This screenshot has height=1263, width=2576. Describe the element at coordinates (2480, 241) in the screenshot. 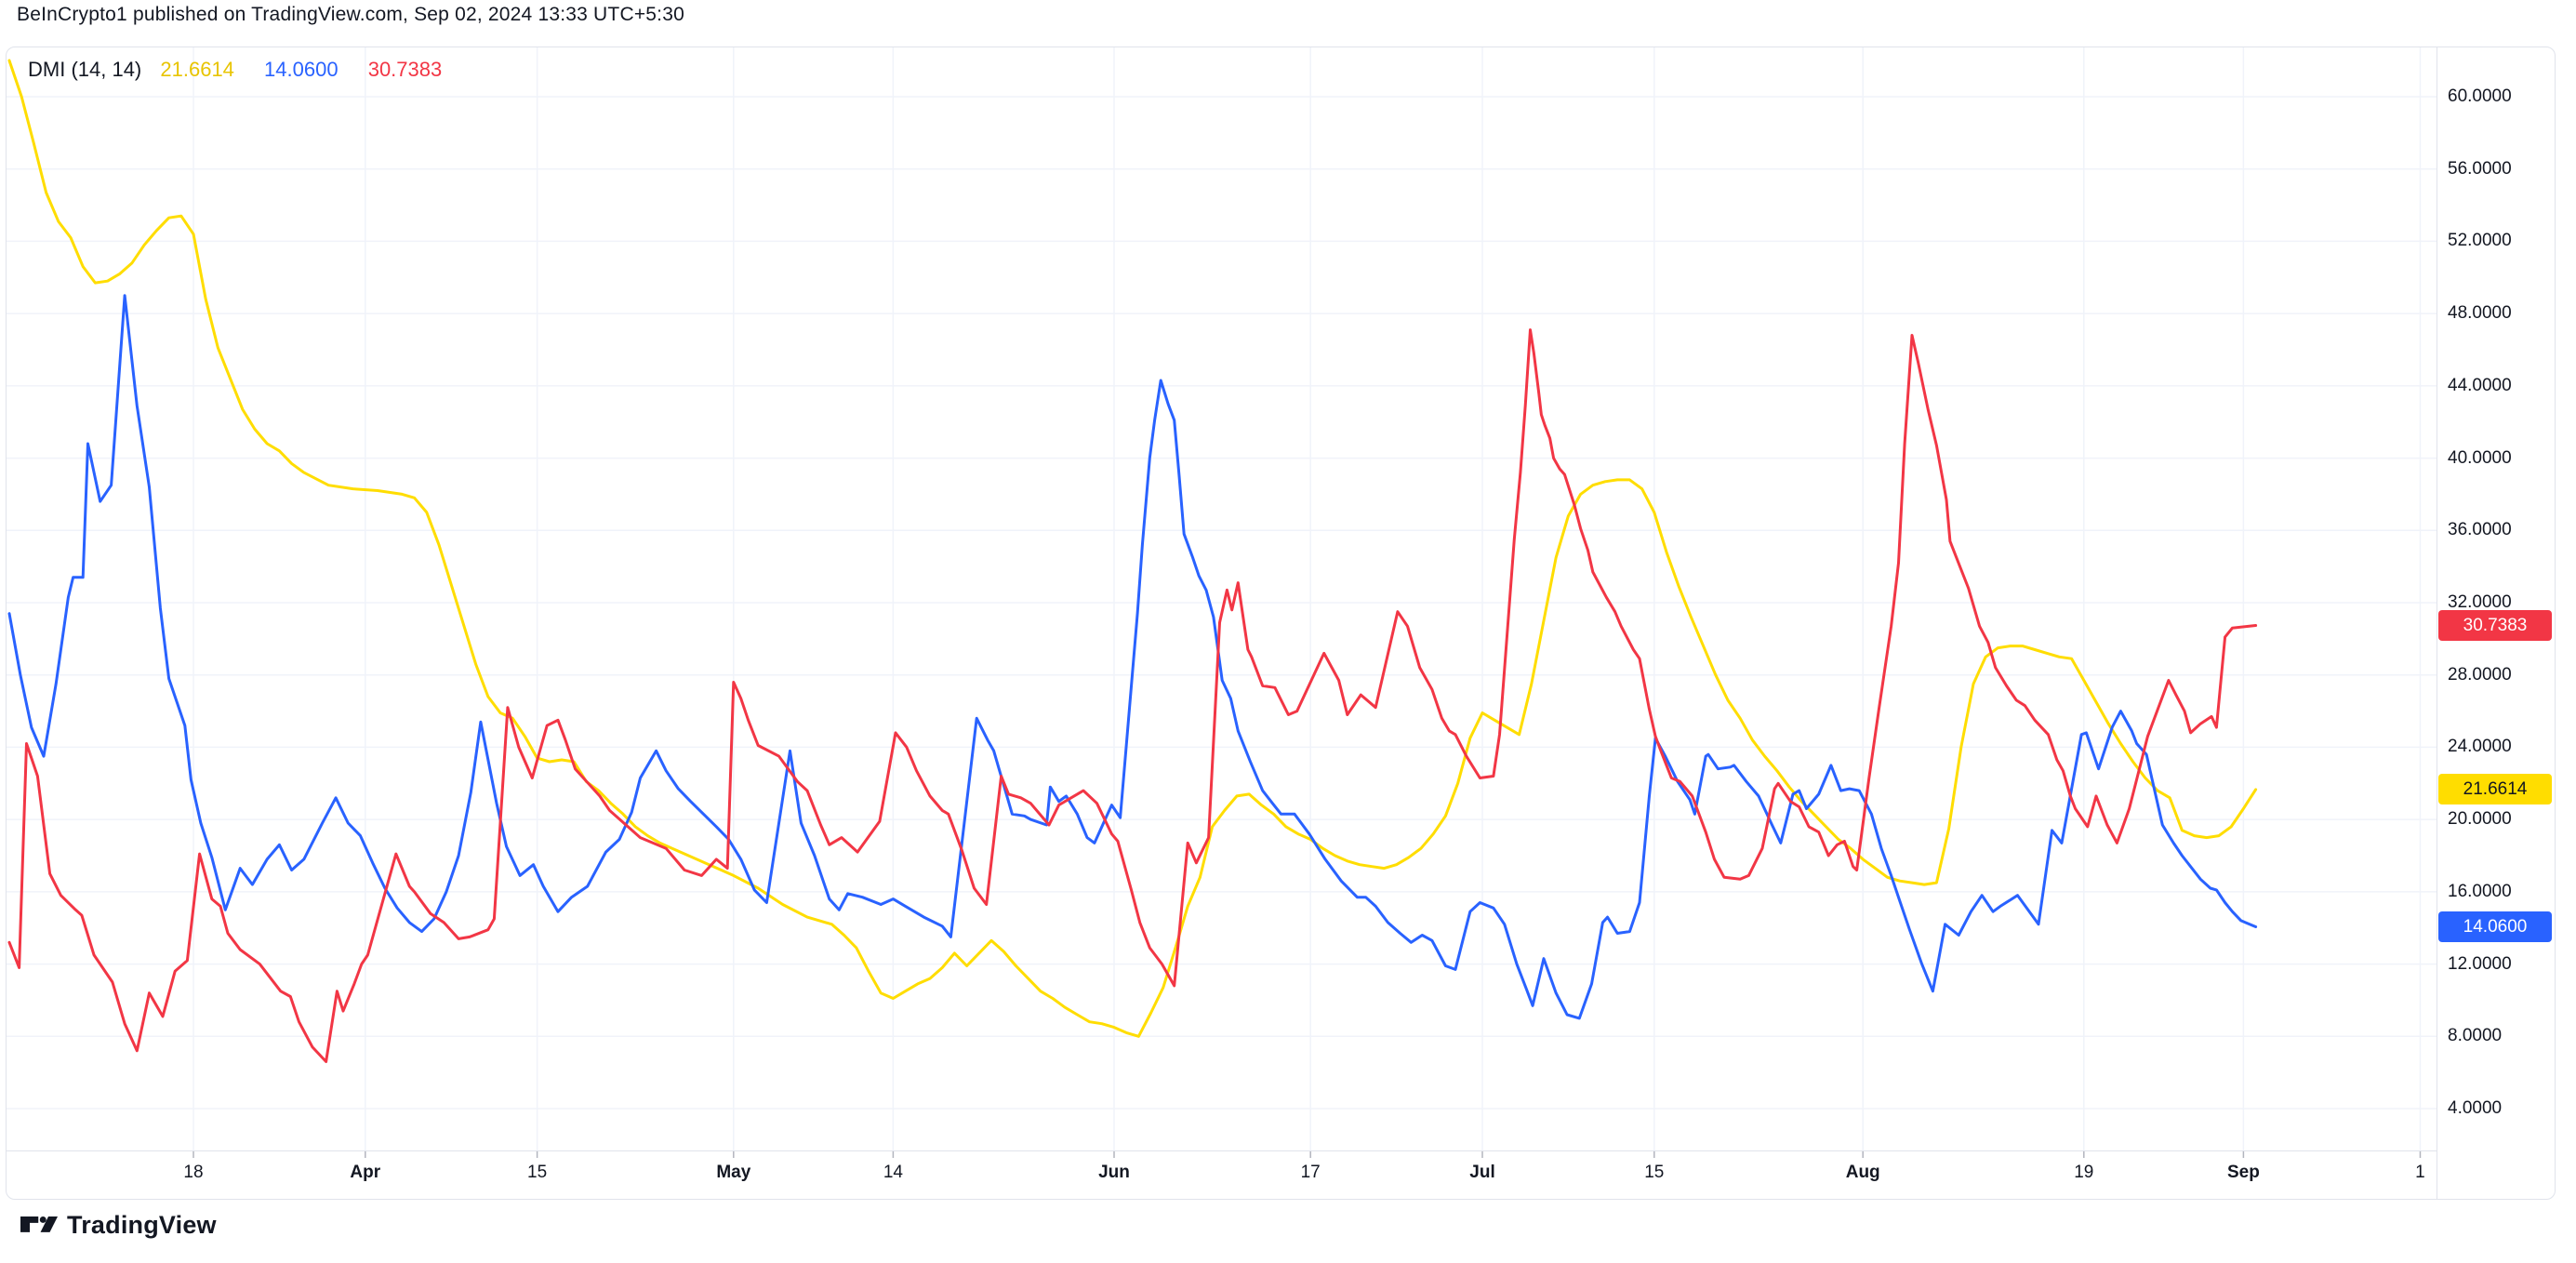

I see `price-axis-label: 52.0000` at that location.